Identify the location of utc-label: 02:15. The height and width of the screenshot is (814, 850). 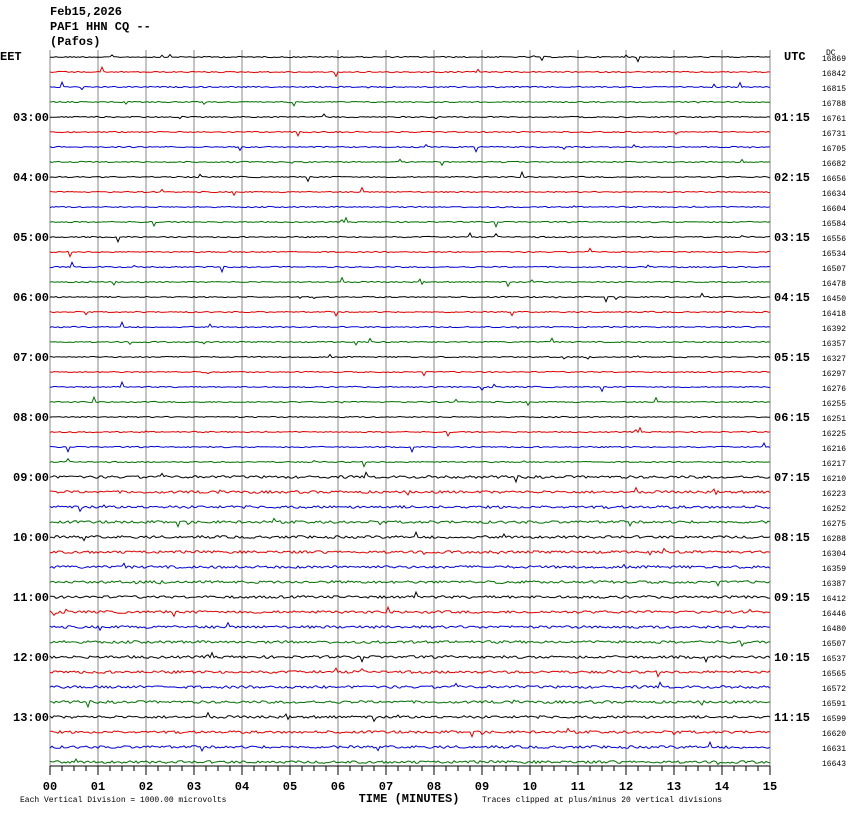
(792, 178).